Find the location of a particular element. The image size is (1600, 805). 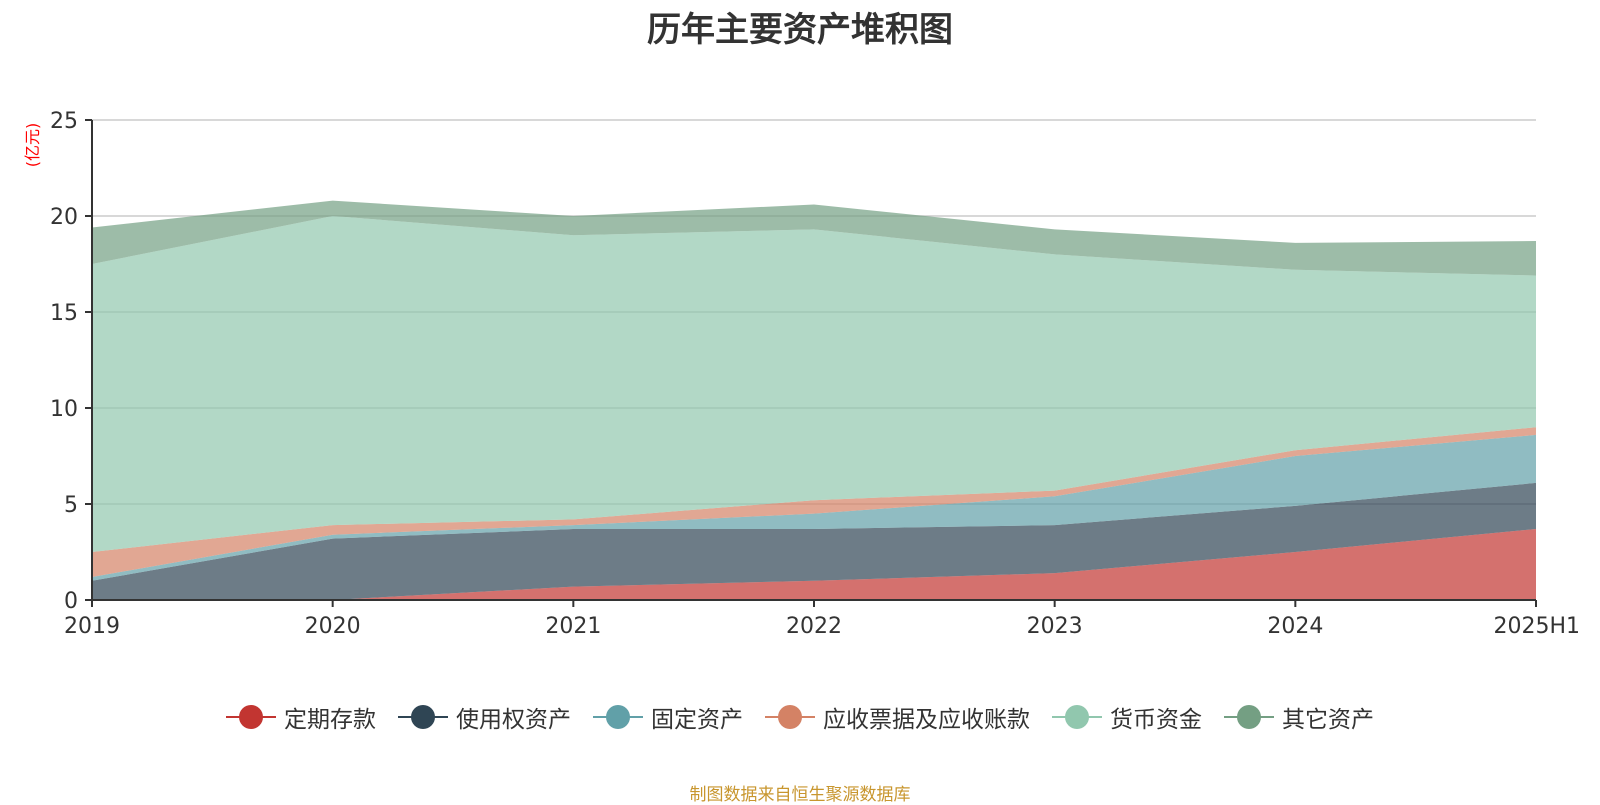

x-tick-label: 2020 is located at coordinates (333, 626).